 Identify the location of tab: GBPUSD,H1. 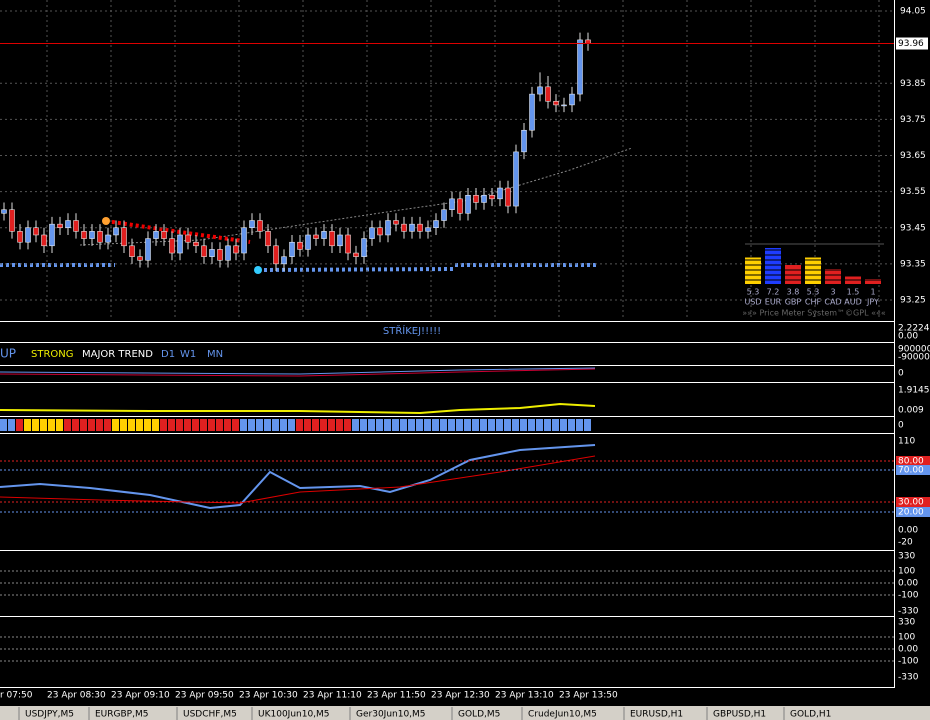
(739, 715).